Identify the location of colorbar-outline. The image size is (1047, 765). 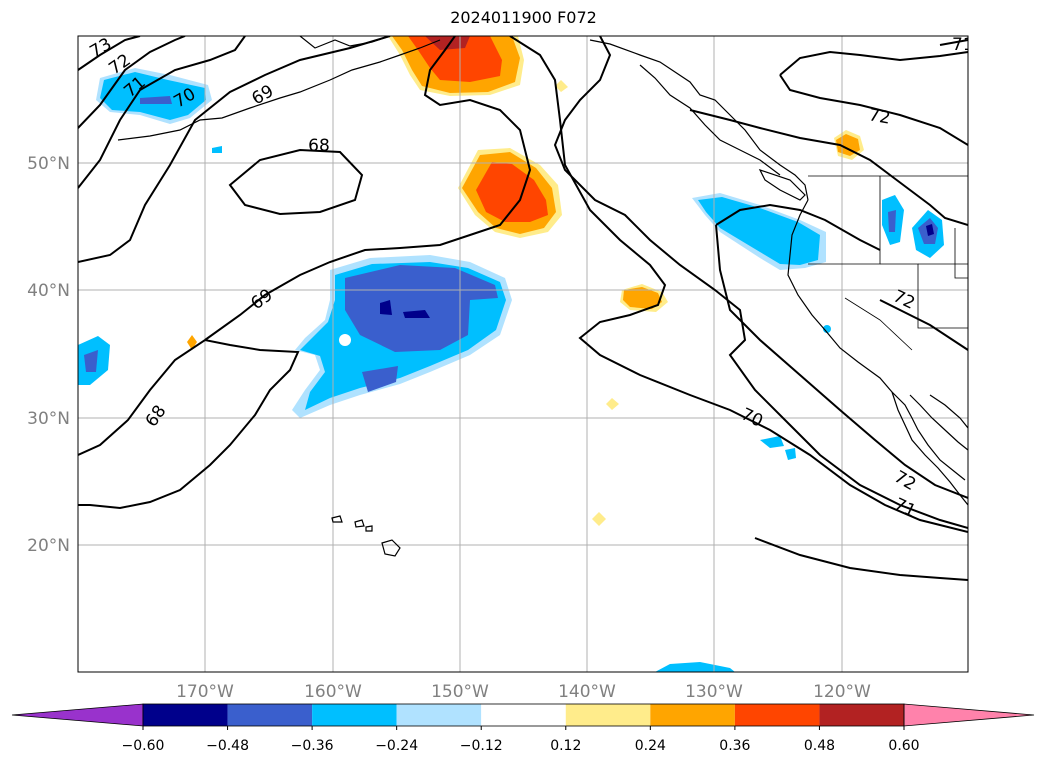
(523, 715).